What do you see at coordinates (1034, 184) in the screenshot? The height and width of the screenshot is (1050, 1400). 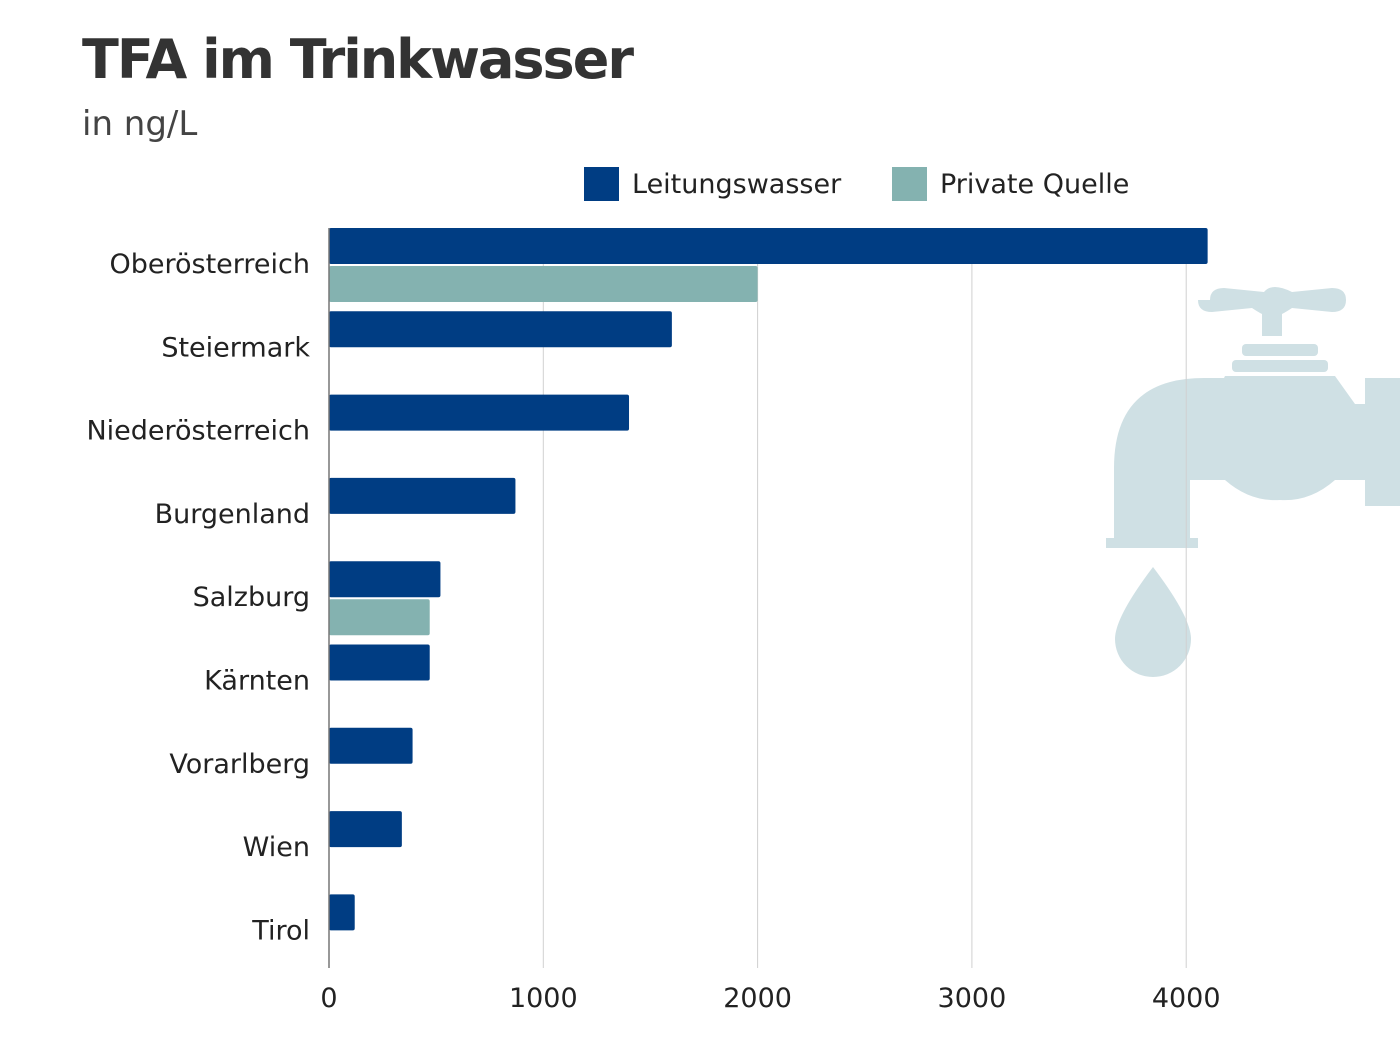 I see `legend-label: Private Quelle` at bounding box center [1034, 184].